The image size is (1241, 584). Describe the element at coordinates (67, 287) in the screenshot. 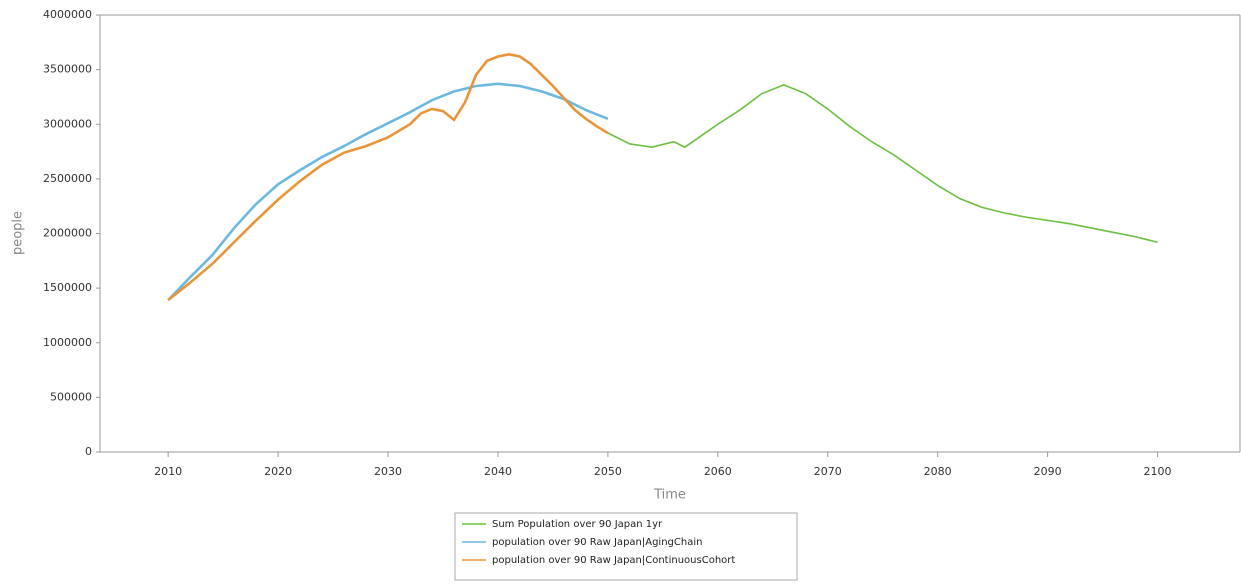

I see `y-tick-label: 1500000` at that location.